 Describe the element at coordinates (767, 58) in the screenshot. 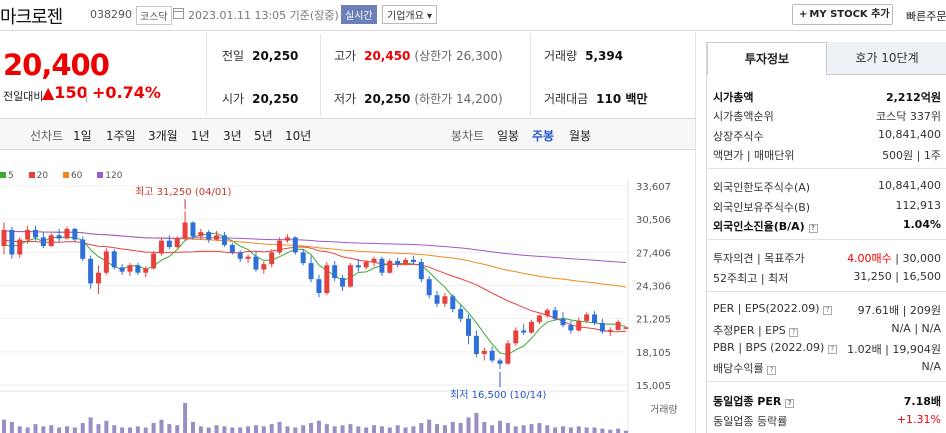

I see `tab-investment-info: 투자정보` at that location.